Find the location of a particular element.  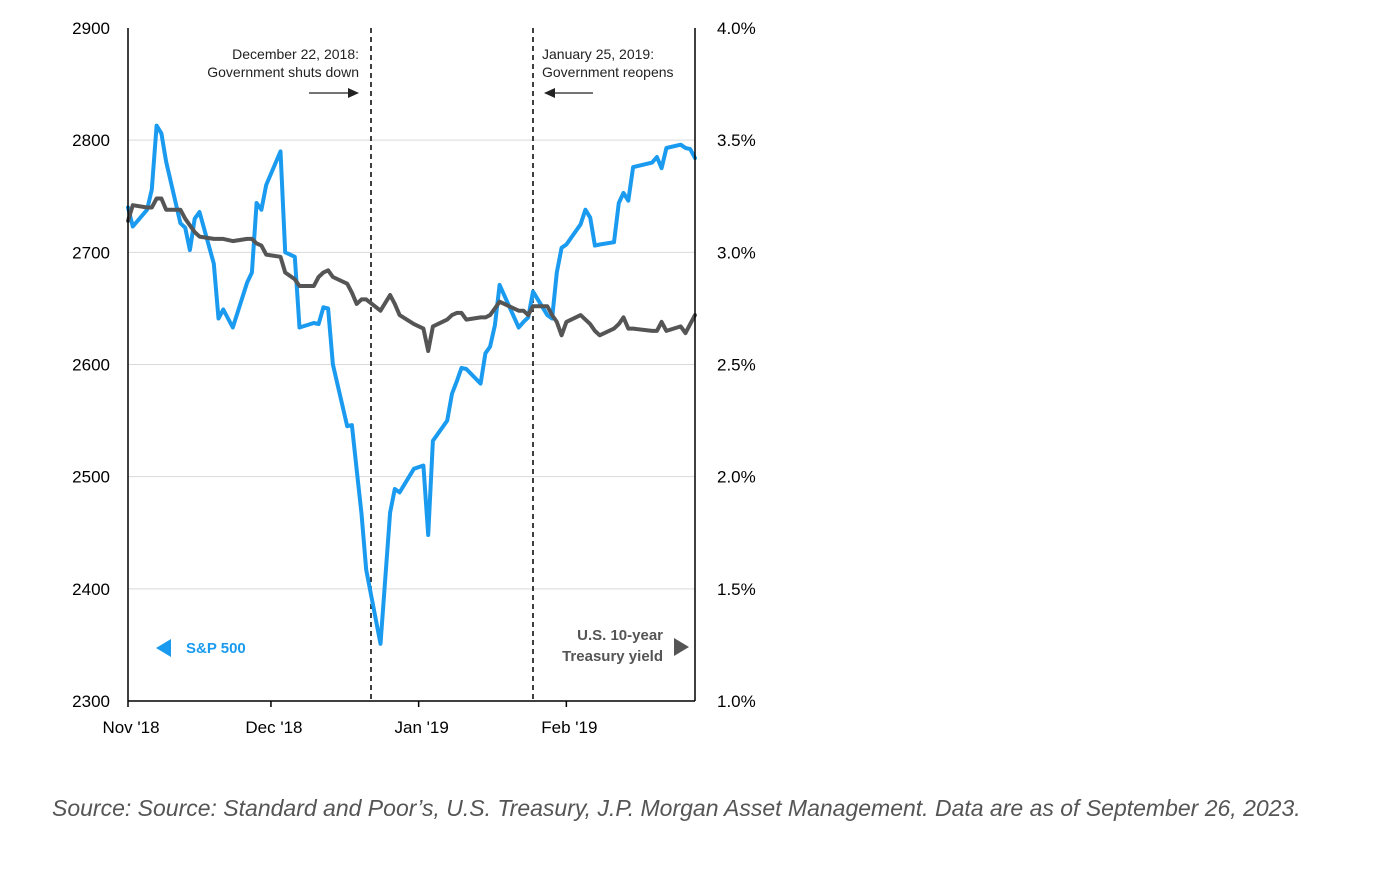

y-left-tick-label: 2300 is located at coordinates (91, 701).